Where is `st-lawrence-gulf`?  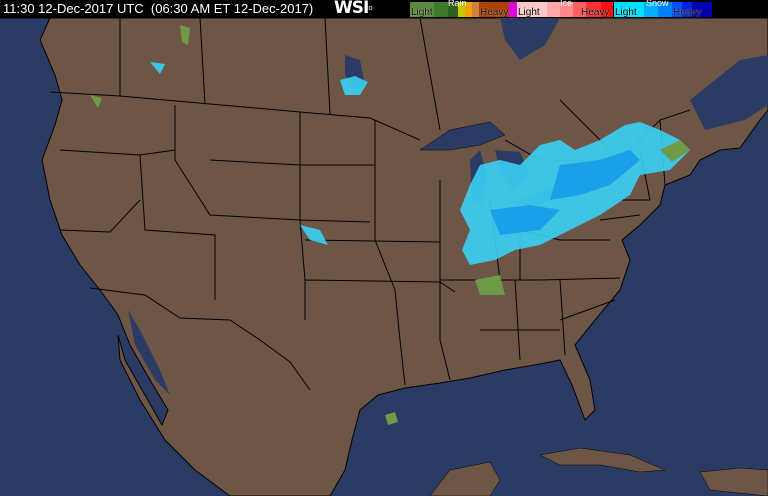
st-lawrence-gulf is located at coordinates (729, 92).